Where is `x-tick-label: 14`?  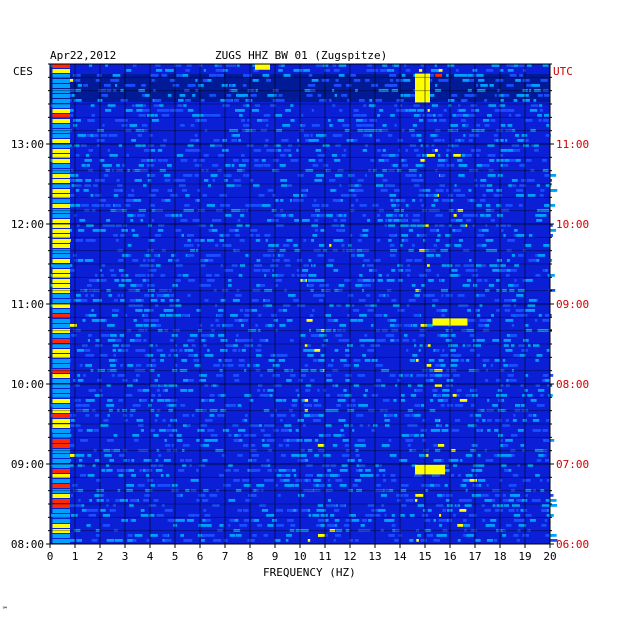
x-tick-label: 14 is located at coordinates (400, 556).